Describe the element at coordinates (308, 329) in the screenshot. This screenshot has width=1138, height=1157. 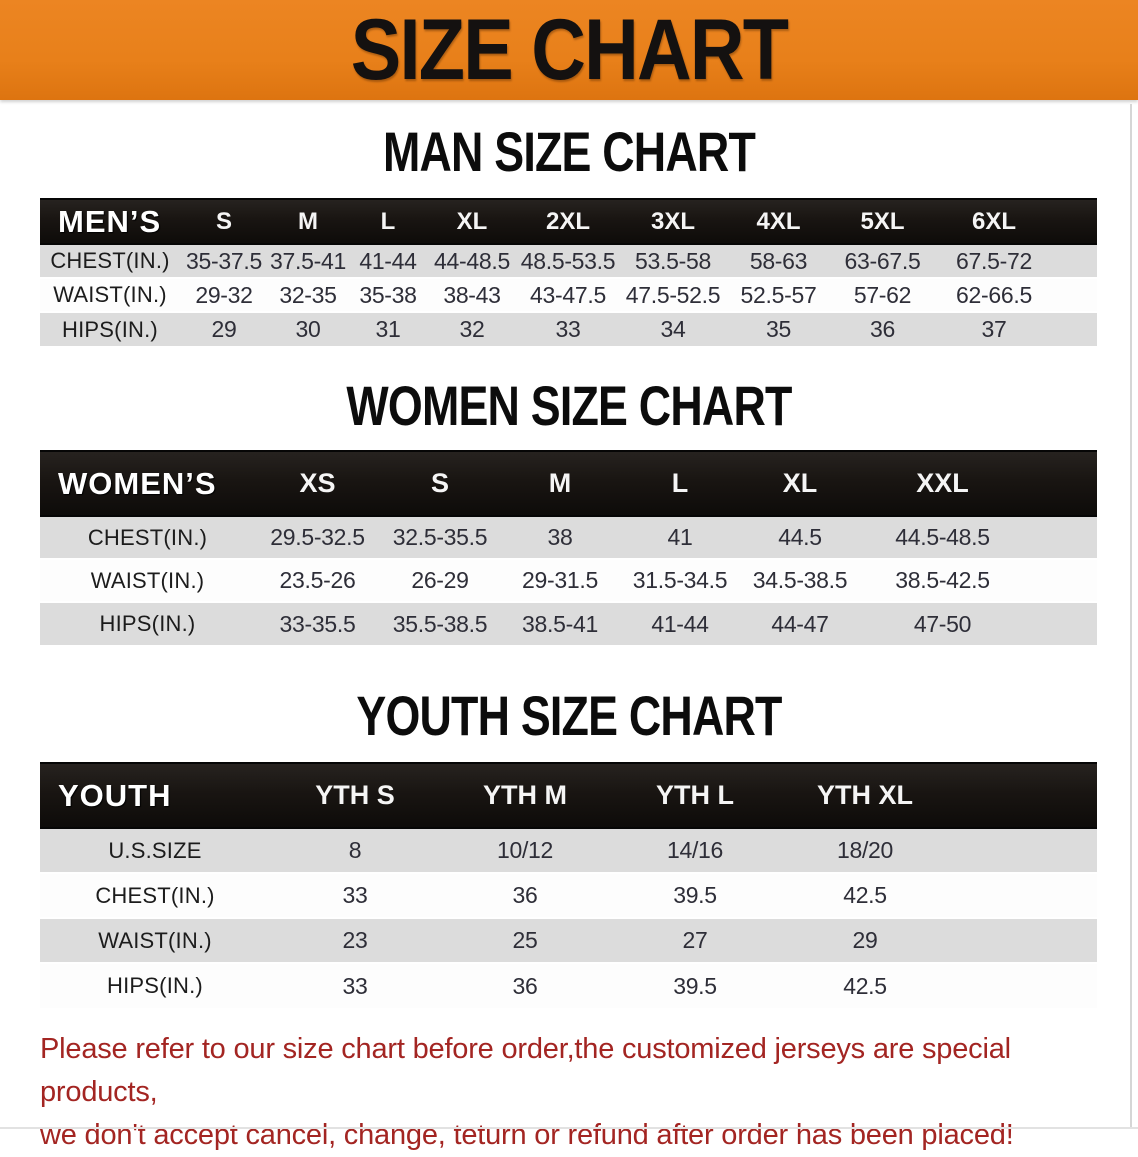
I see `size-value: 30` at that location.